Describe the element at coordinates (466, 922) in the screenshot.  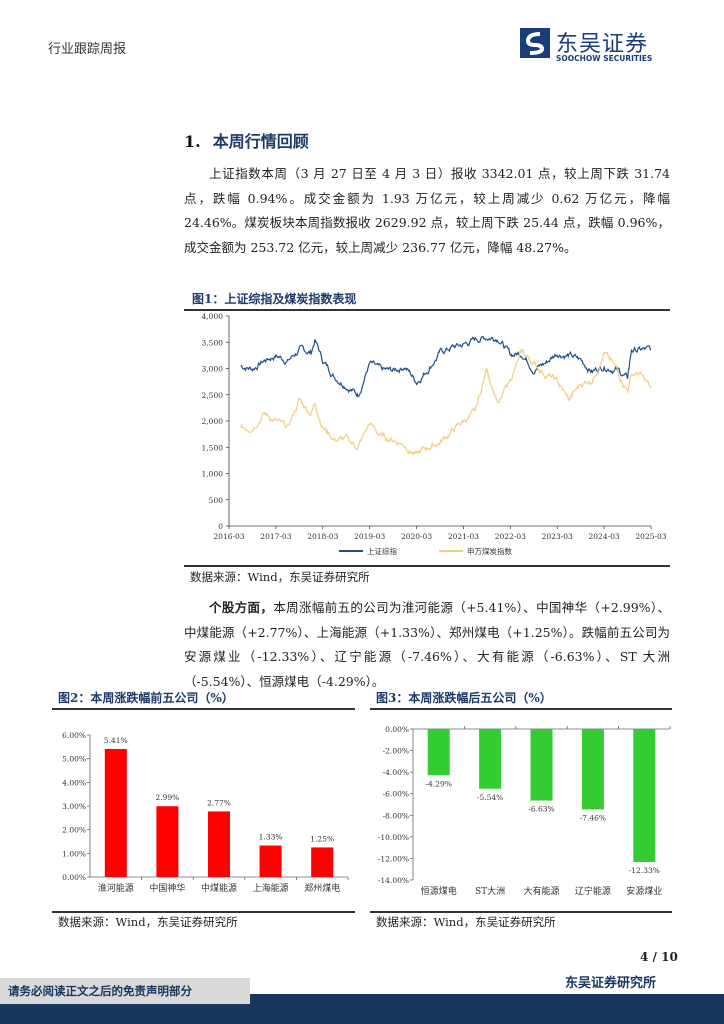
I see `fig3-source: 数据来源：Wind，东吴证券研究所` at that location.